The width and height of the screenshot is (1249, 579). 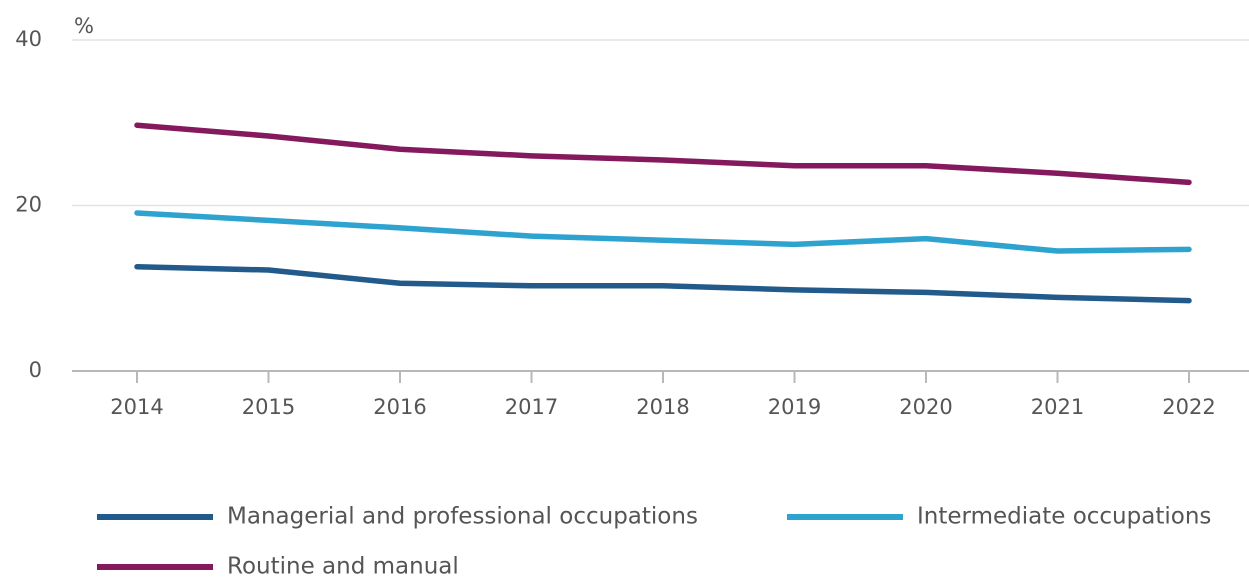 What do you see at coordinates (531, 407) in the screenshot?
I see `x-tick-label: 2017` at bounding box center [531, 407].